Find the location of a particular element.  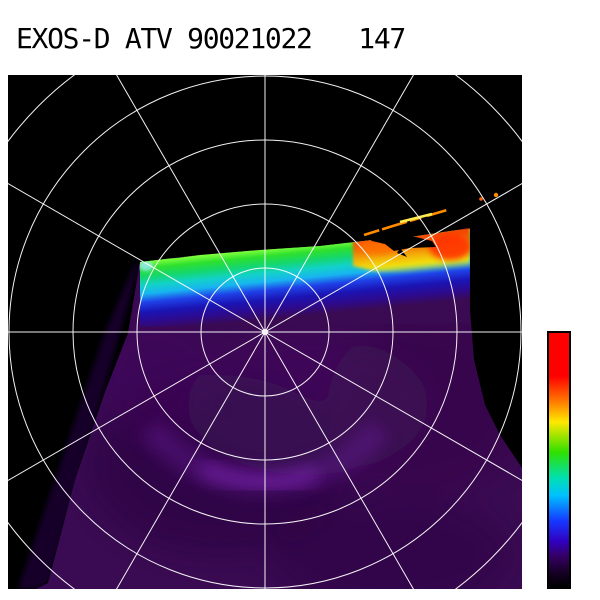

band-left-tip is located at coordinates (146, 266).